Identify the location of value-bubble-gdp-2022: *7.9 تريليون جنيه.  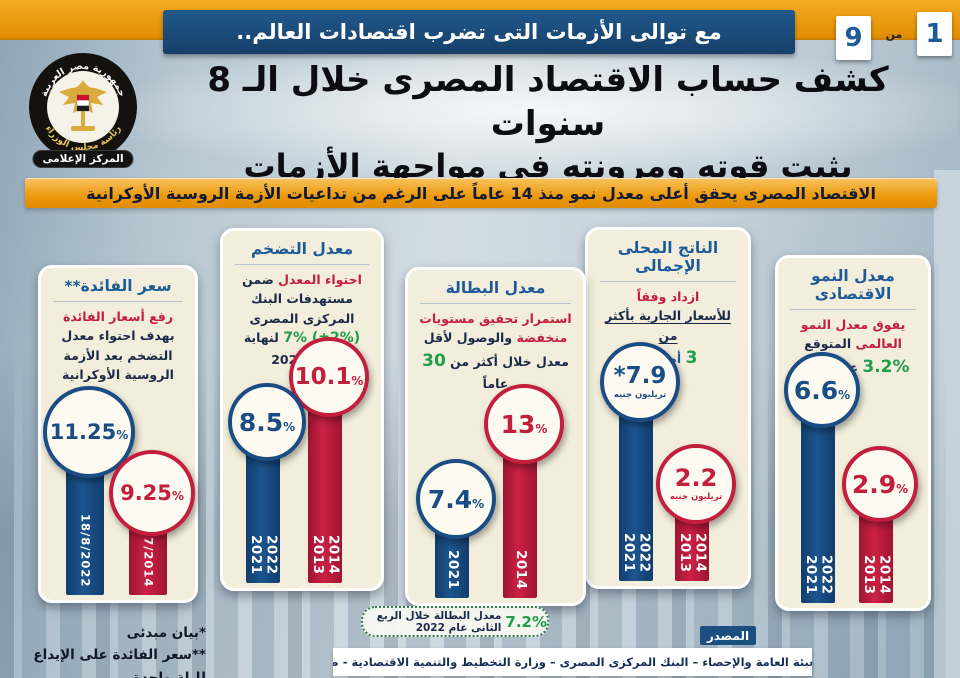
(640, 382).